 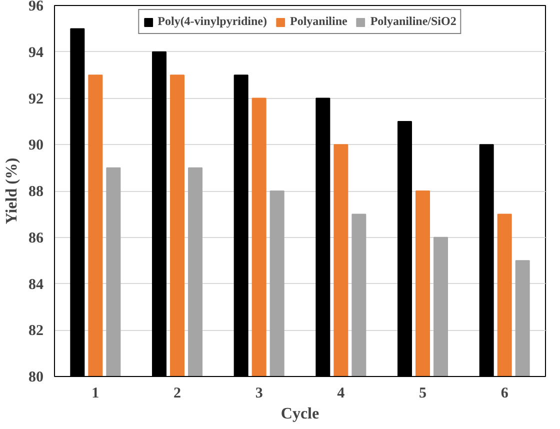 I want to click on x-tick-label: 6, so click(x=504, y=394).